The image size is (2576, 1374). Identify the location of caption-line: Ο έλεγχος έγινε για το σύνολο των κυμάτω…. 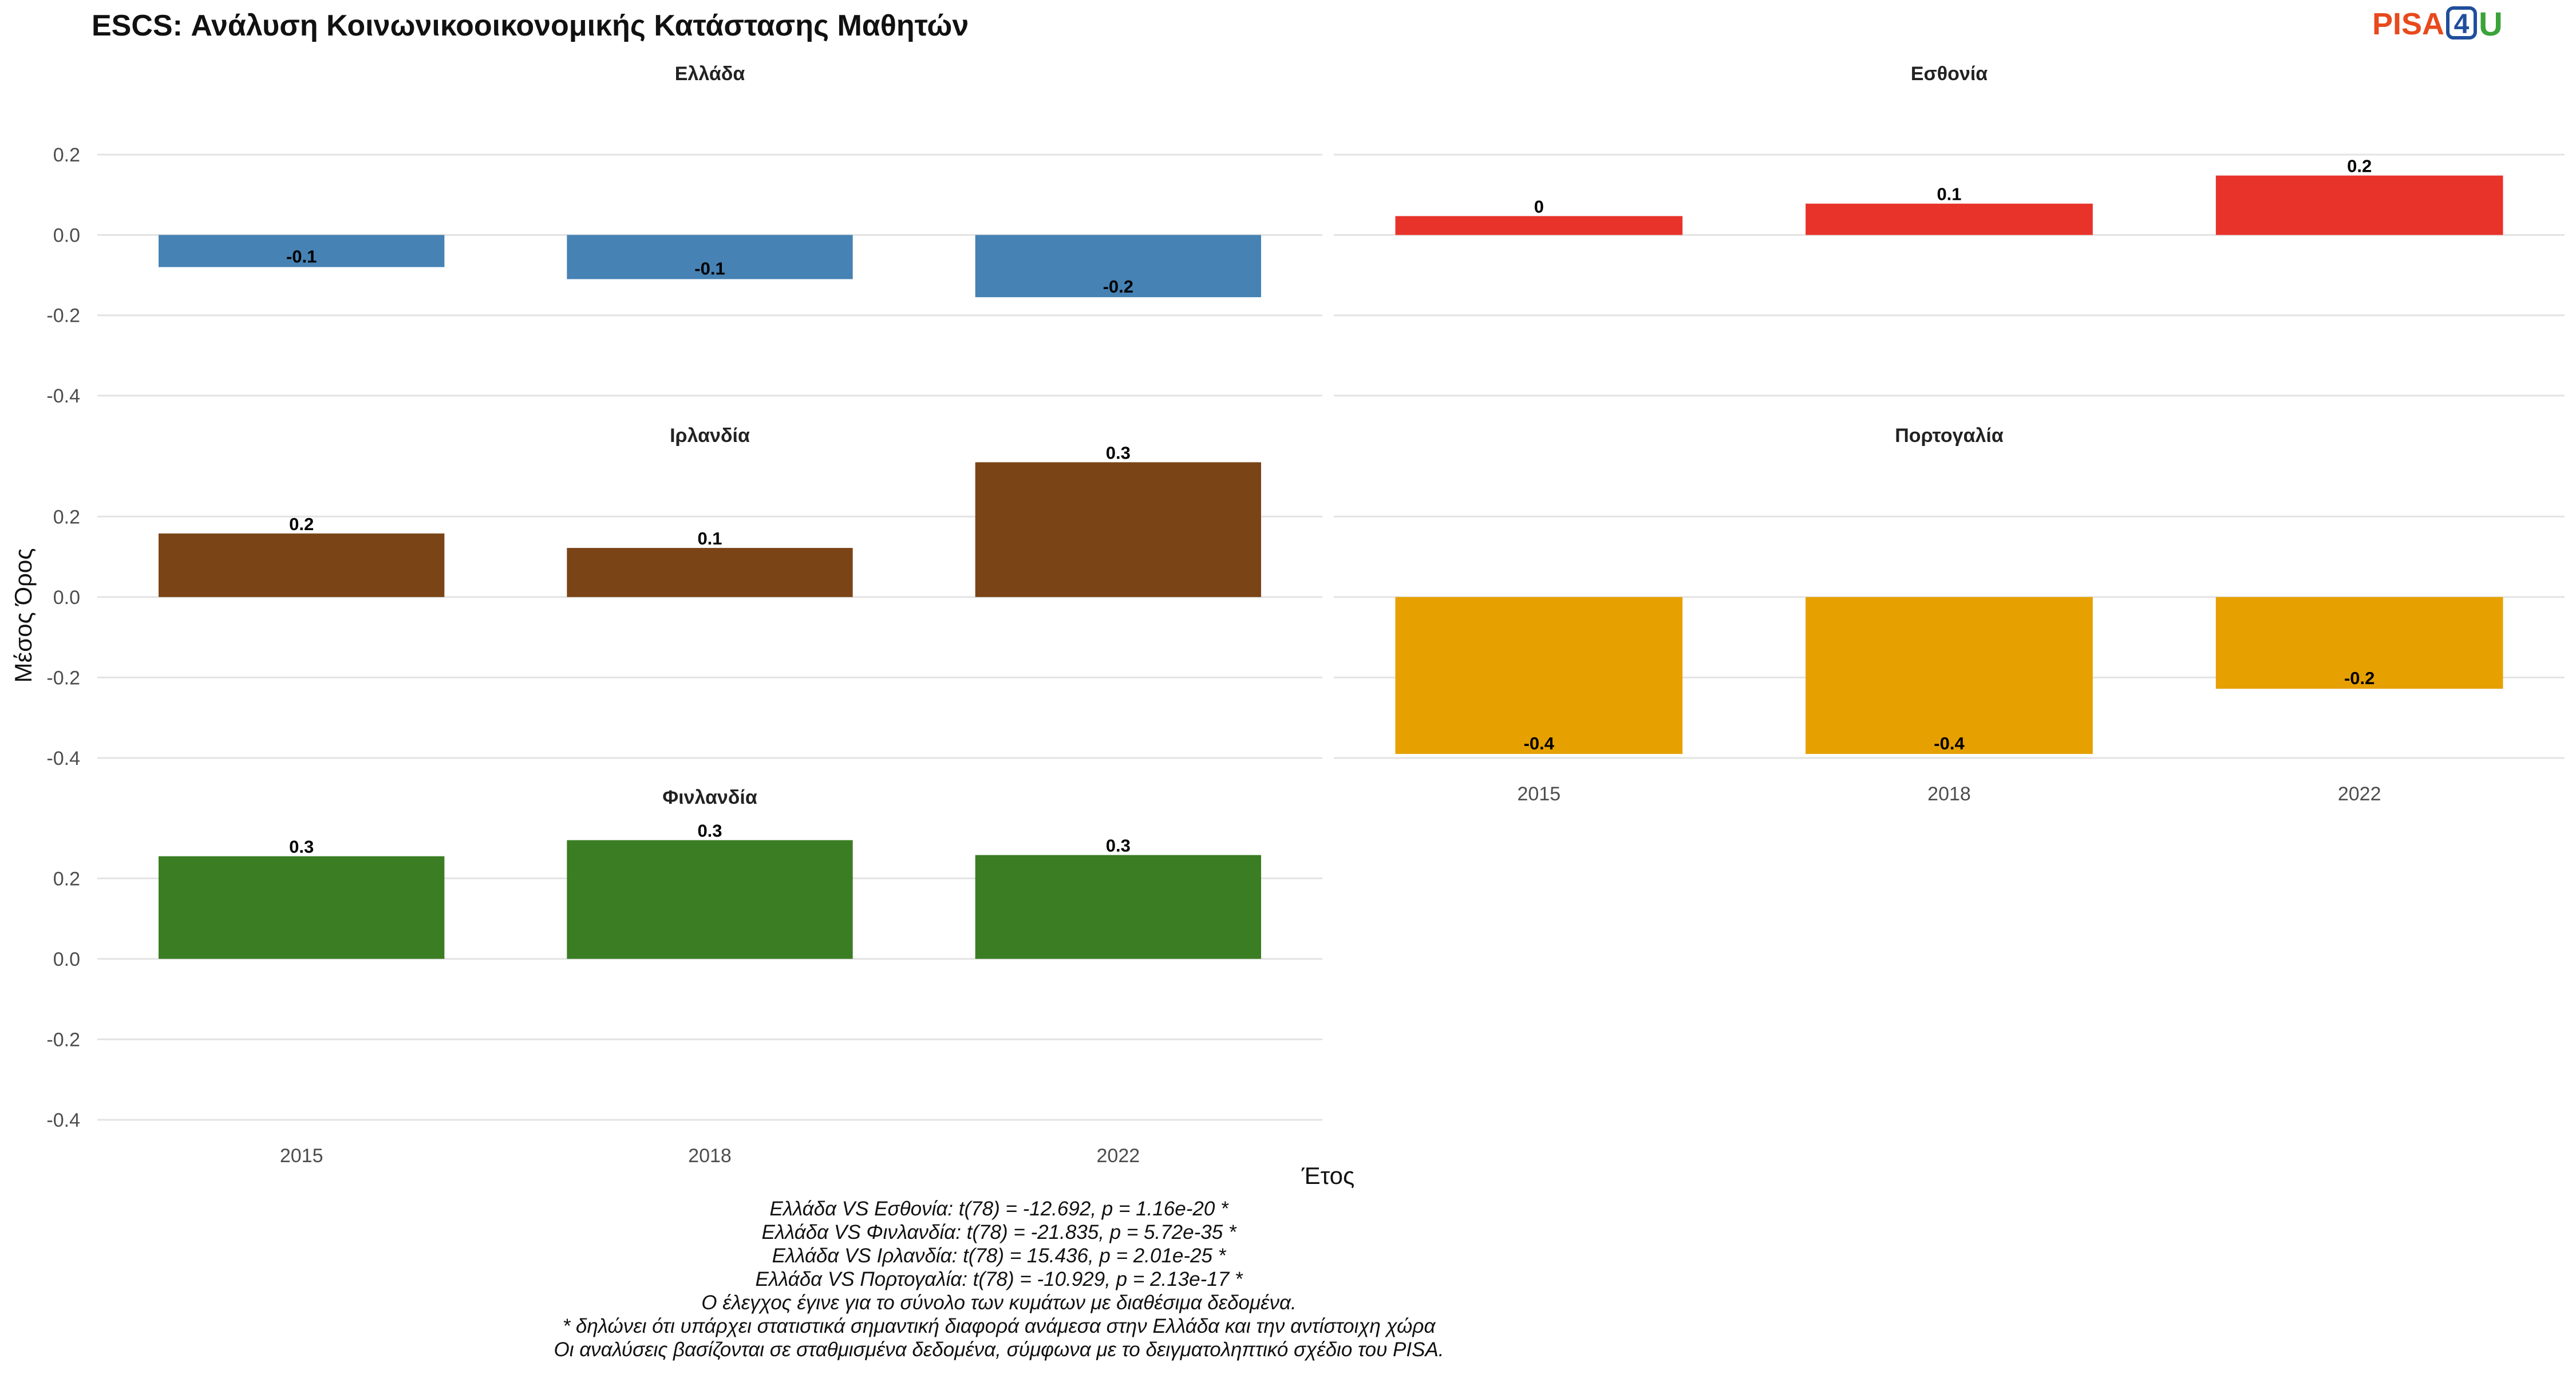
(999, 1303).